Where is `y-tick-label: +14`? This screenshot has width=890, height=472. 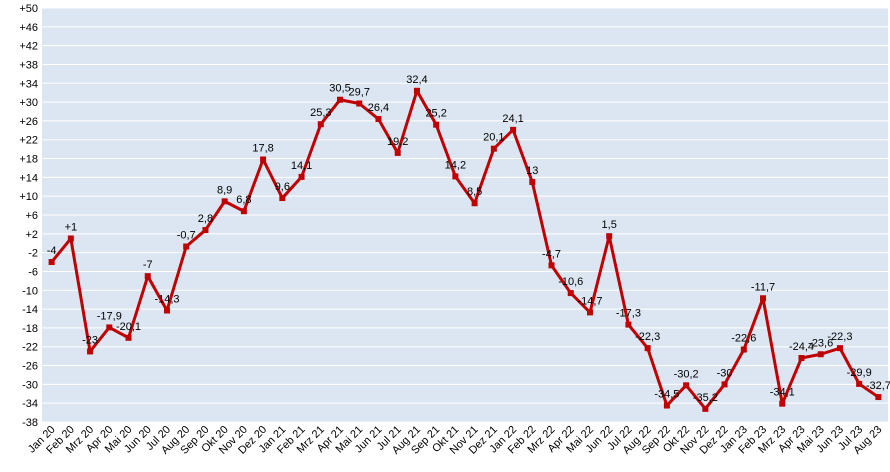
y-tick-label: +14 is located at coordinates (28, 178).